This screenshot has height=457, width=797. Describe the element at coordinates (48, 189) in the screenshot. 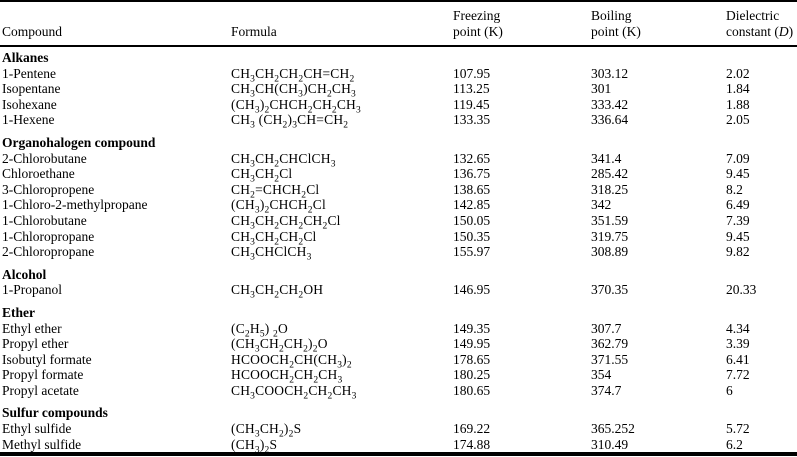

I see `compound-cell: 3-Chloropropene` at that location.